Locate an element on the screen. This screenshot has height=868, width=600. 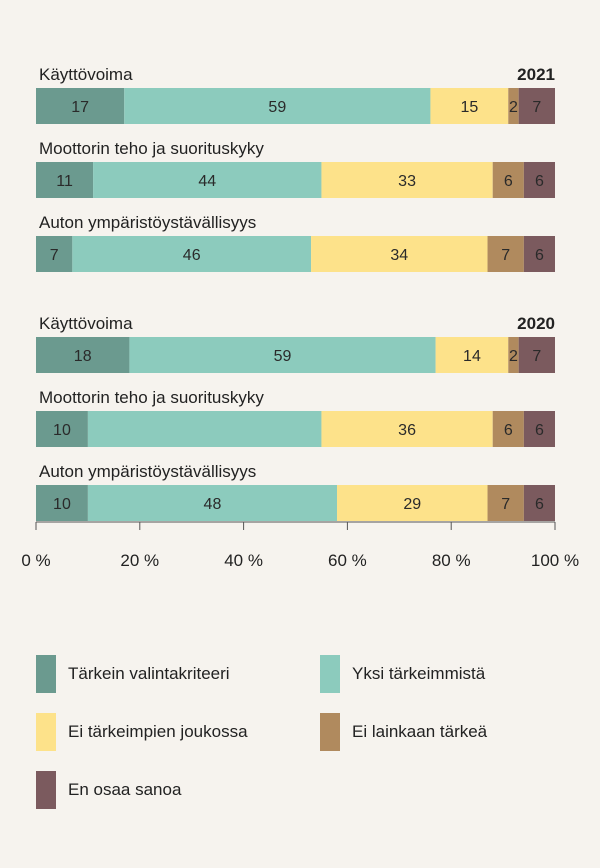
data-label: 17 is located at coordinates (80, 107).